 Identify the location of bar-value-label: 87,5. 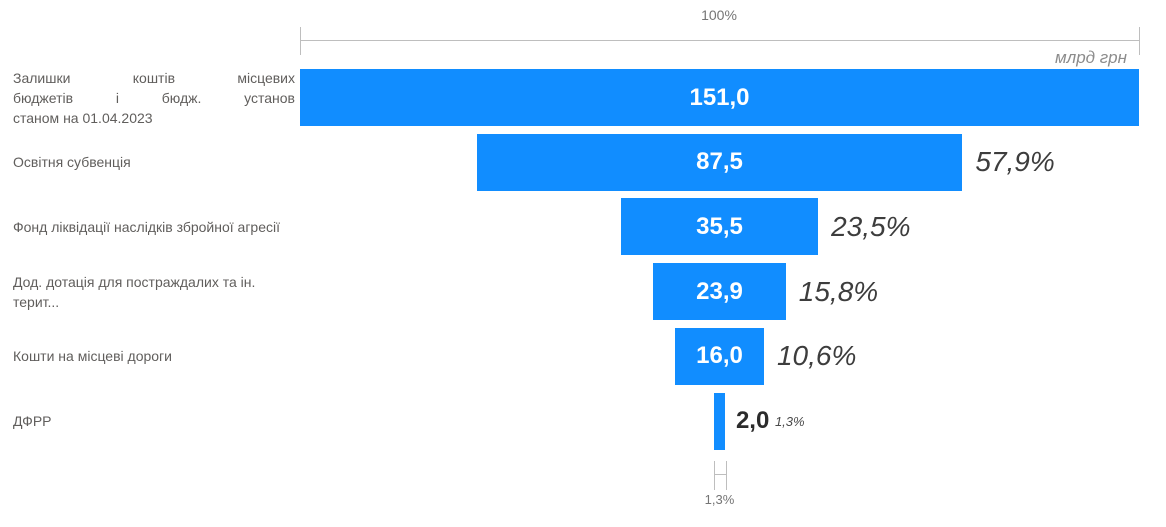
(719, 162).